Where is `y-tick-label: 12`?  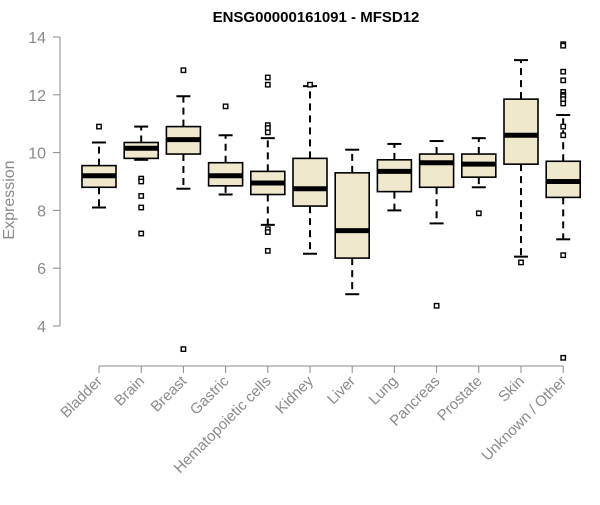
y-tick-label: 12 is located at coordinates (37, 96).